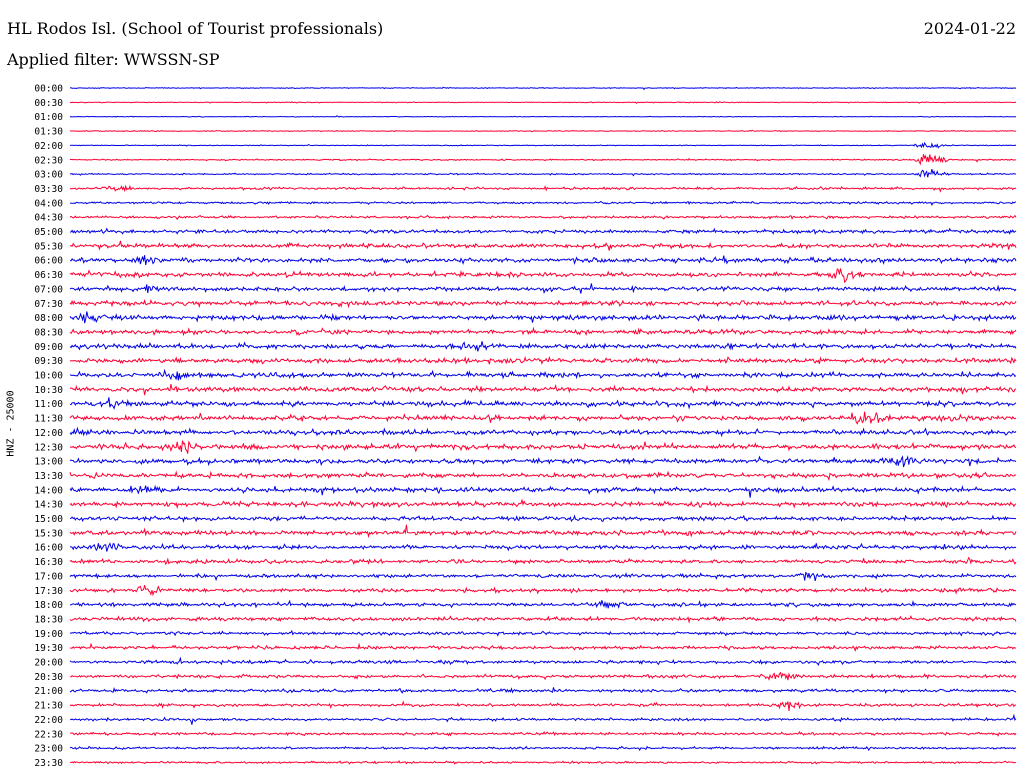  I want to click on row-time-label: 15:30, so click(48, 533).